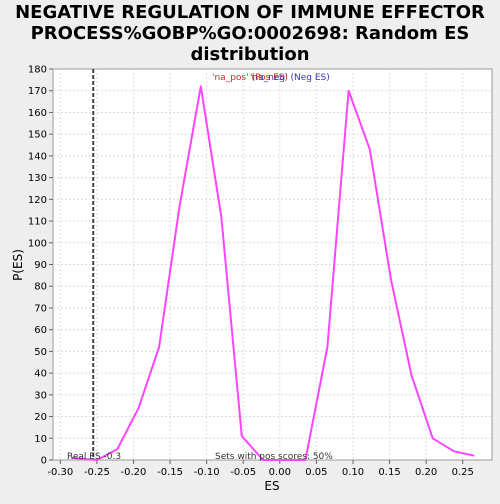 The height and width of the screenshot is (504, 500). What do you see at coordinates (250, 33) in the screenshot?
I see `chart-title-line-2: PROCESS%GOBP%GO:0002698: Random ES` at bounding box center [250, 33].